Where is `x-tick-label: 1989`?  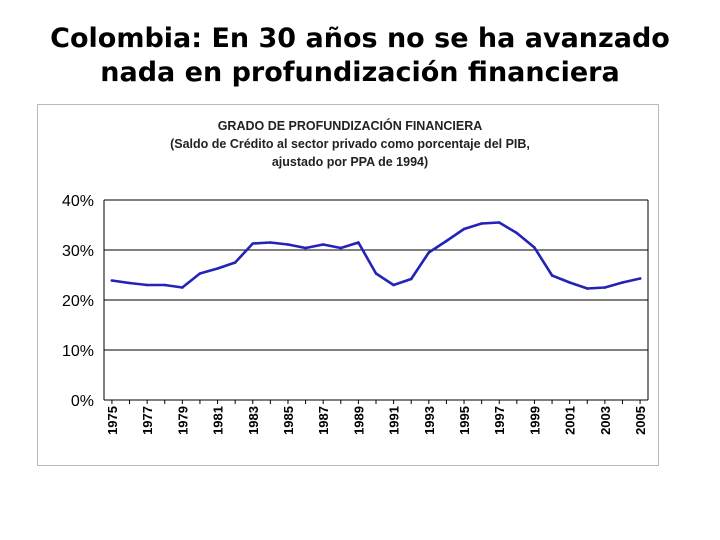 x-tick-label: 1989 is located at coordinates (358, 420).